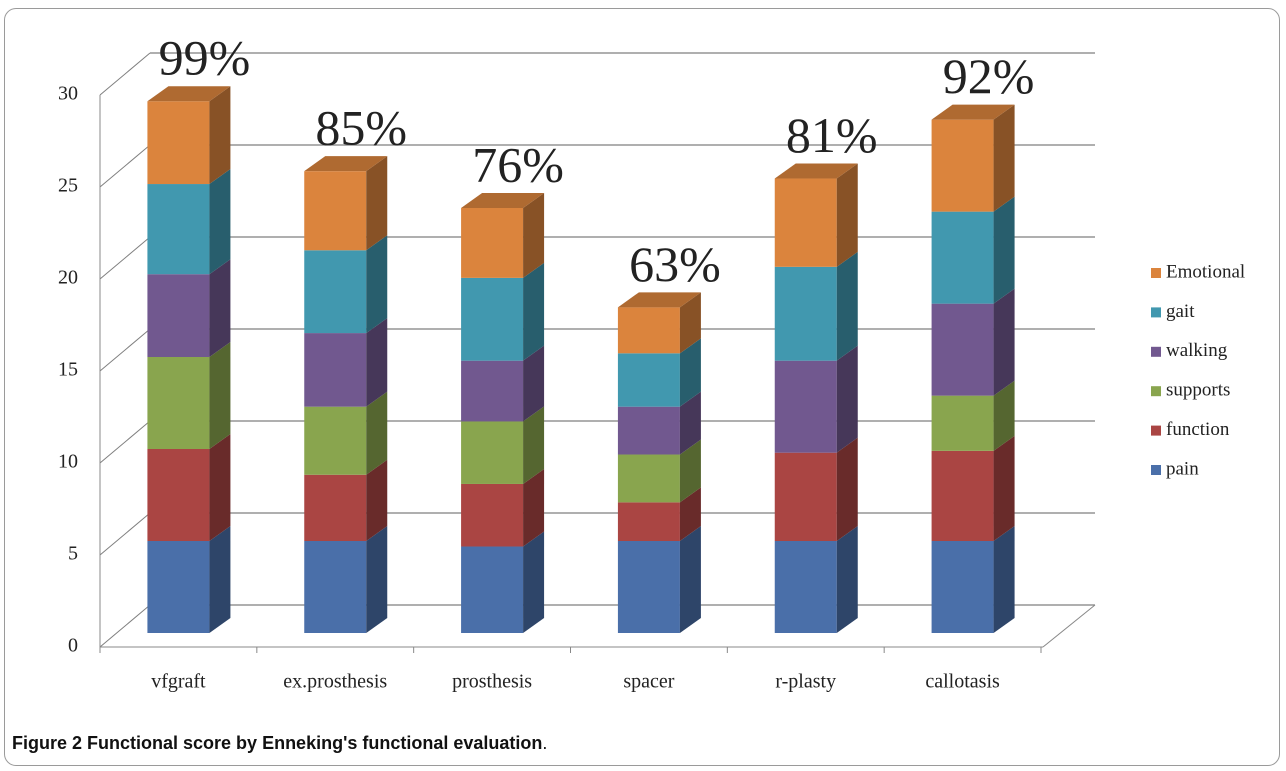  I want to click on x-tick-label: vfgraft, so click(178, 682).